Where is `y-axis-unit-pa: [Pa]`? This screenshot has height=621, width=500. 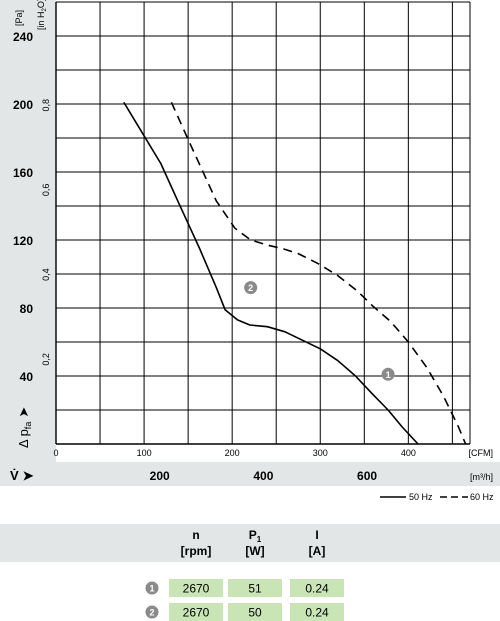
y-axis-unit-pa: [Pa] is located at coordinates (19, 18).